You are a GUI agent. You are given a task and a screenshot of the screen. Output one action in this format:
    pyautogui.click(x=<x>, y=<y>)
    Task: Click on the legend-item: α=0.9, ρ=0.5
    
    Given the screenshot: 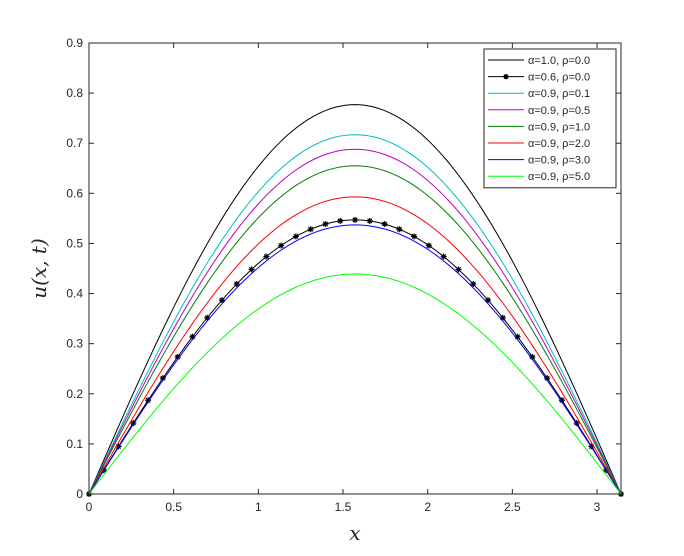 What is the action you would take?
    pyautogui.click(x=539, y=111)
    